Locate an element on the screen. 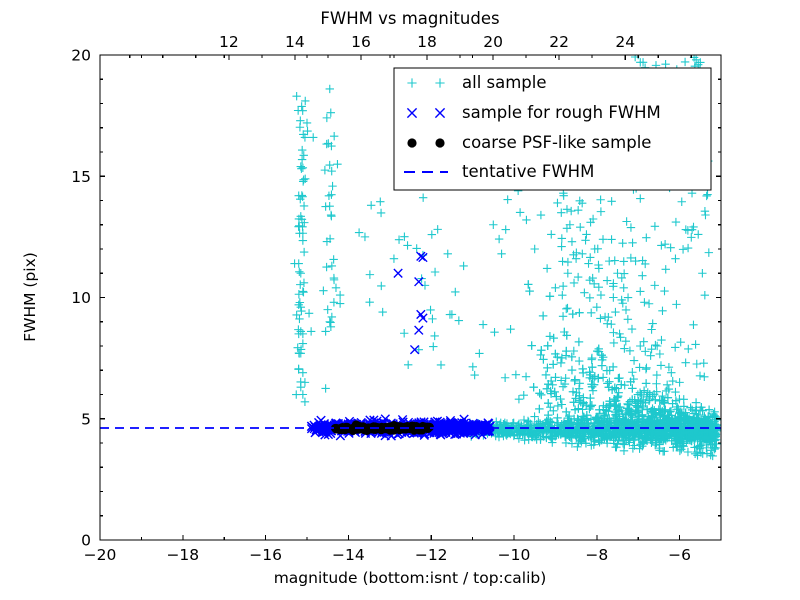 The width and height of the screenshot is (800, 600). top-x-tick-label: 12 is located at coordinates (229, 42).